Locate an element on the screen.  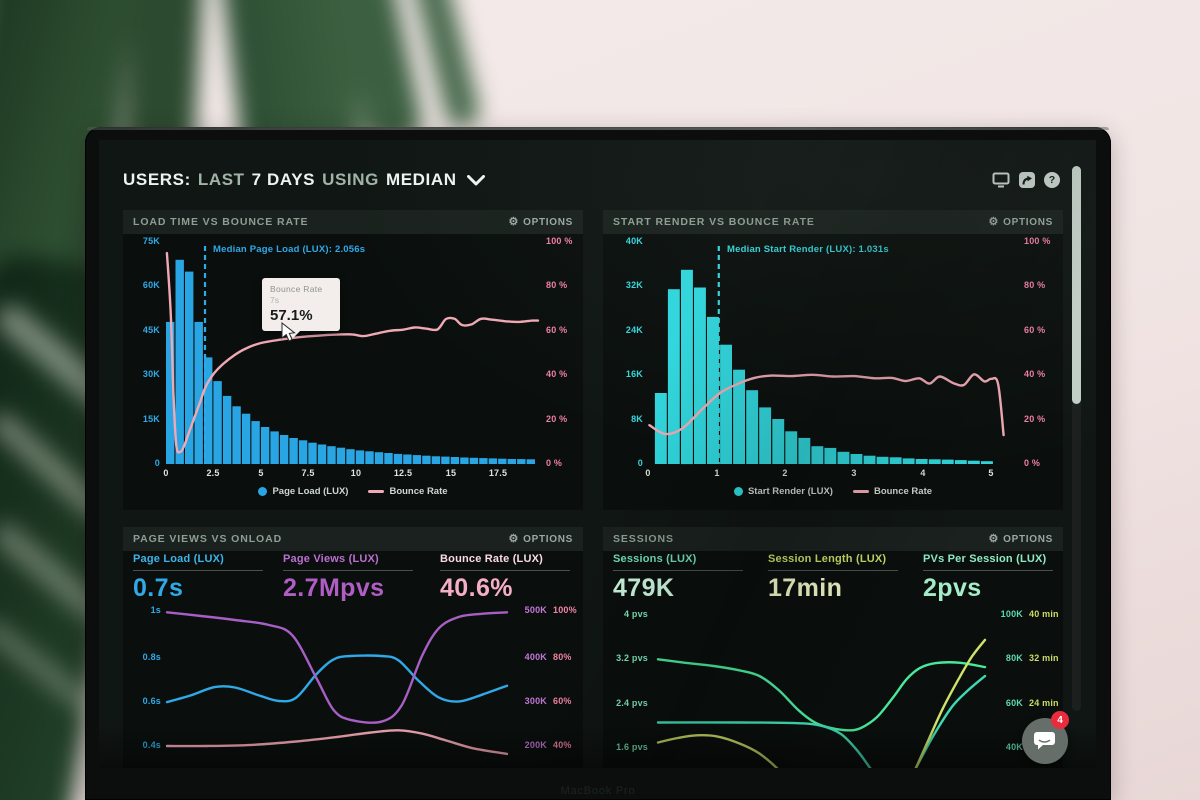
title-last: LAST is located at coordinates (221, 179).